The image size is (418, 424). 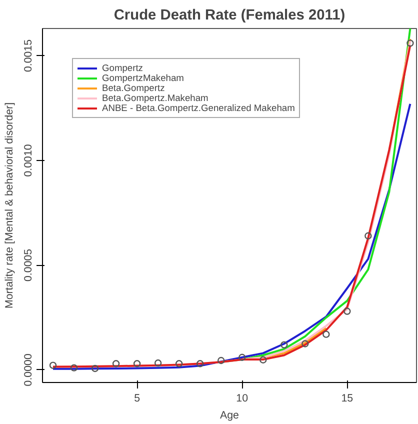 I want to click on x-tick-label: 10, so click(x=242, y=398).